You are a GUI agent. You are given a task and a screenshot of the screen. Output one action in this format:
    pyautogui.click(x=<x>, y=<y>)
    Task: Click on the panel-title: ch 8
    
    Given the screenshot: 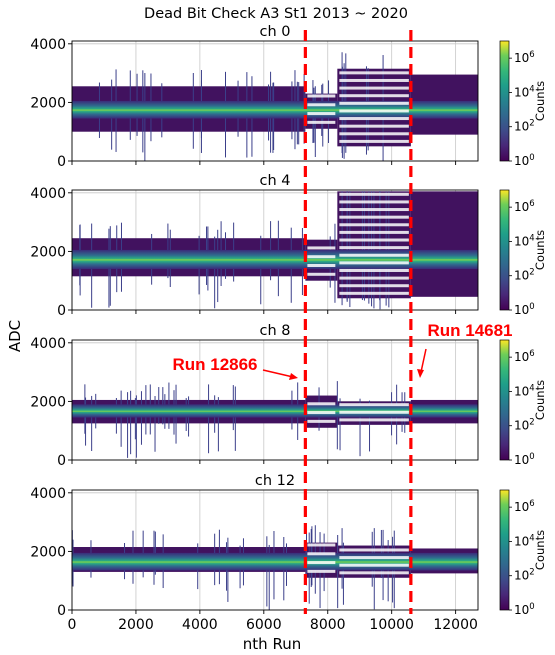 What is the action you would take?
    pyautogui.click(x=275, y=331)
    